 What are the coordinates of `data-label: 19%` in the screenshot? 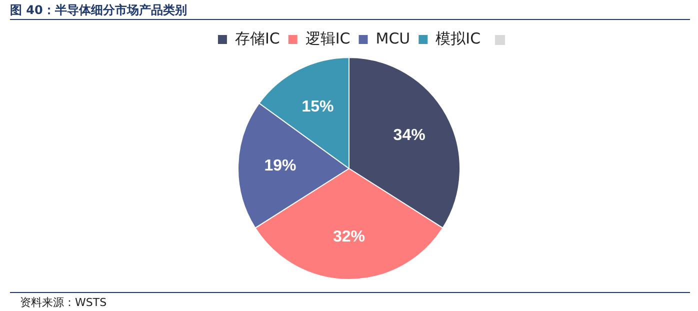 It's located at (280, 166).